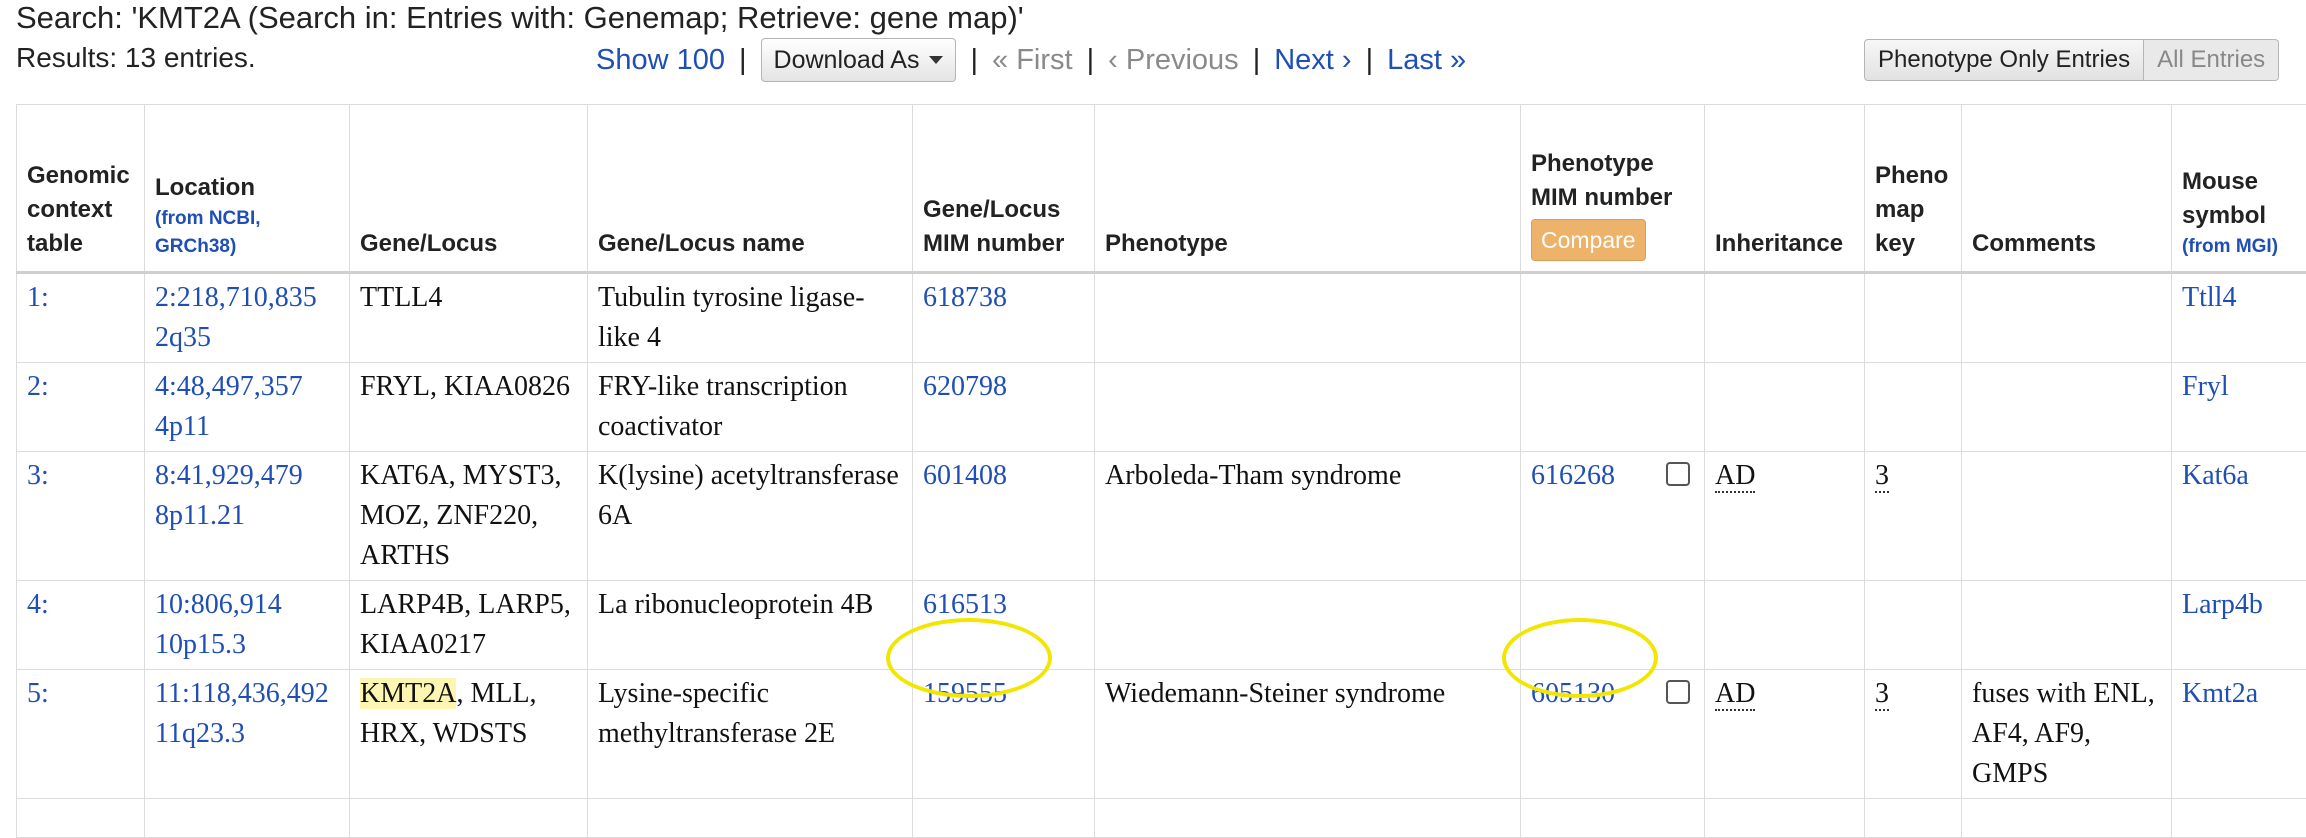 This screenshot has width=2306, height=838. What do you see at coordinates (81, 407) in the screenshot?
I see `genomic-context-cell: 2:` at bounding box center [81, 407].